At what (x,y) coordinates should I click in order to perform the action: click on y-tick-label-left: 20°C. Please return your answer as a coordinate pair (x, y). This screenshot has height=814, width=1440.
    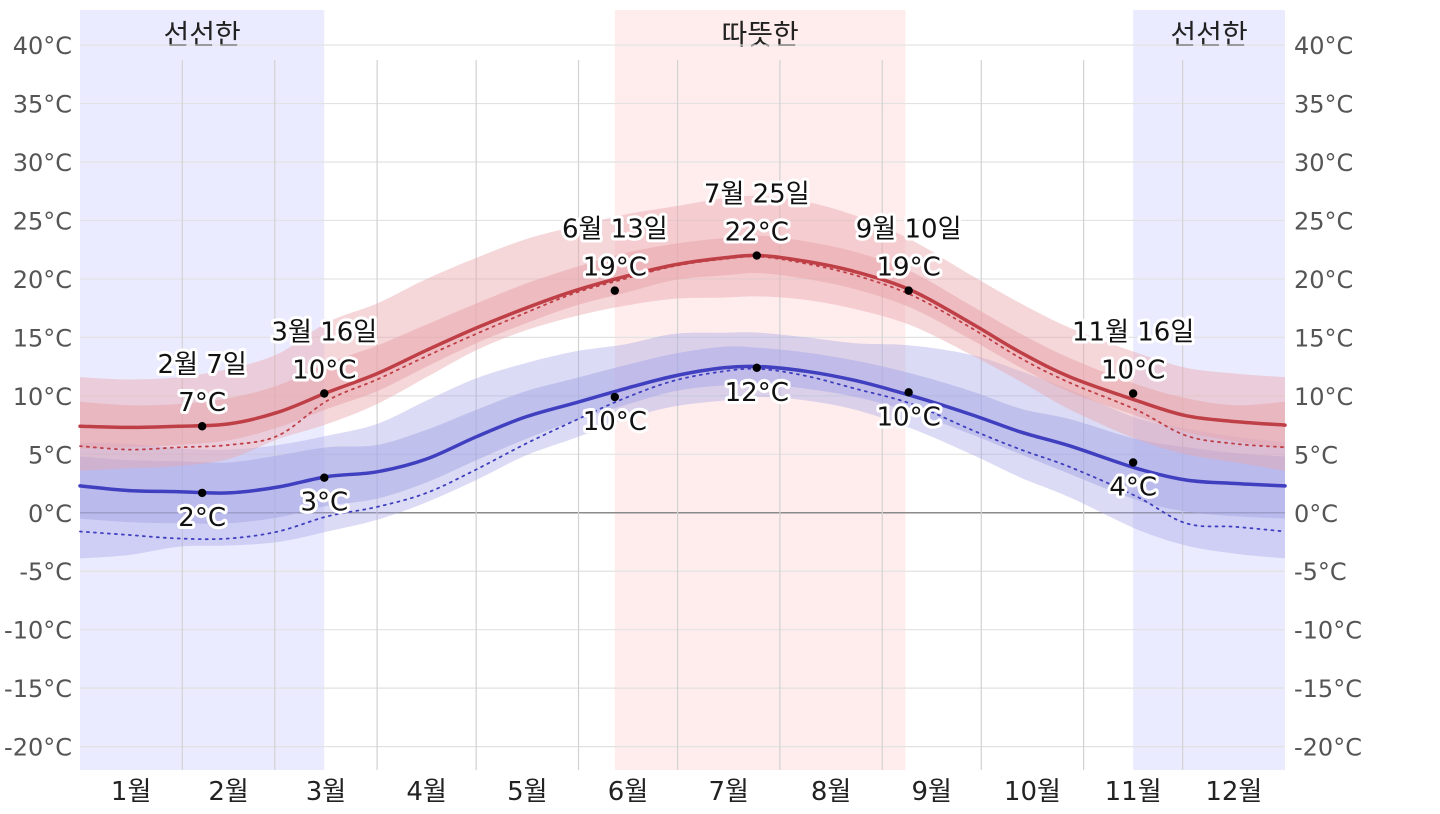
    Looking at the image, I should click on (42, 280).